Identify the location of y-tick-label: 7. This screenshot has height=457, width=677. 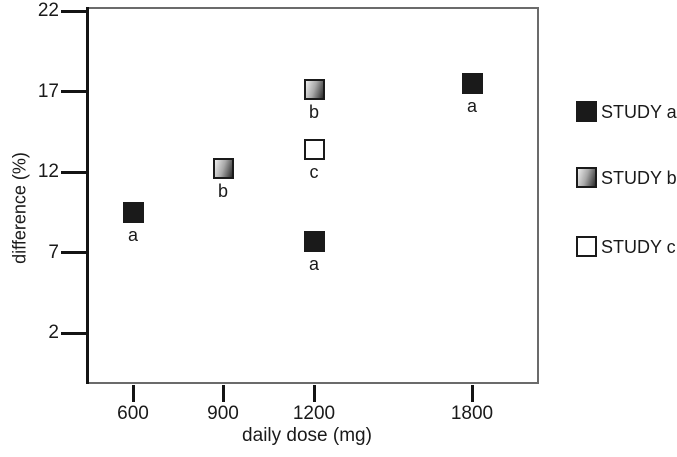
(53, 252).